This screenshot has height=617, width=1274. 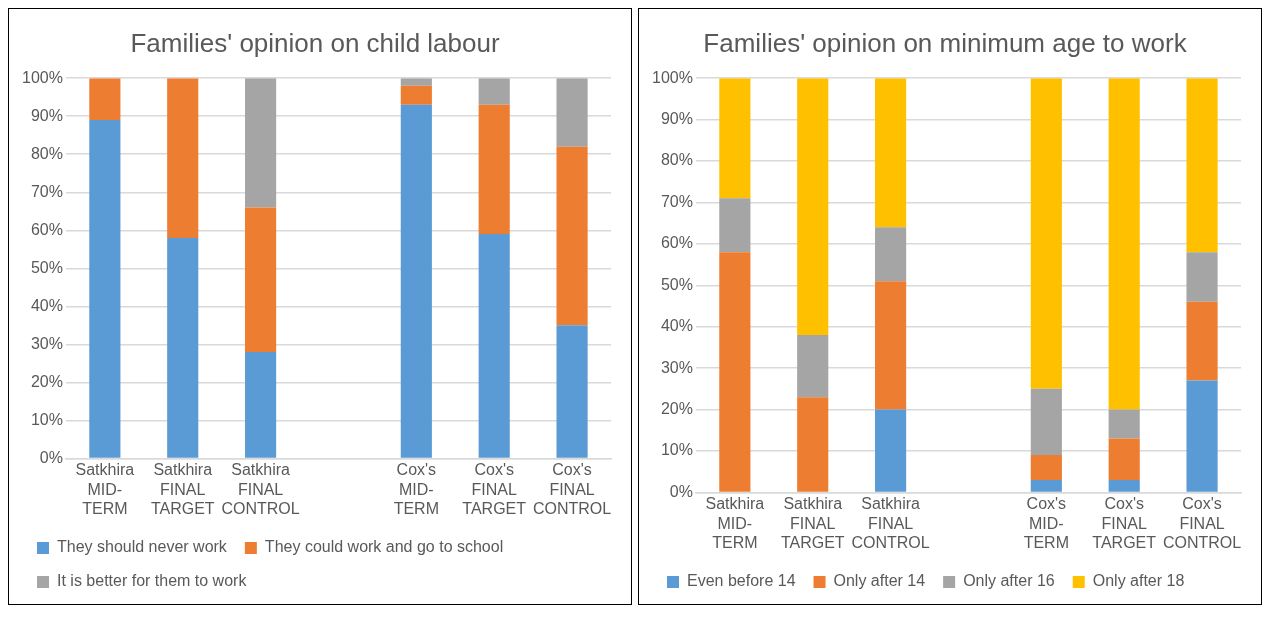 I want to click on legend-label: It is better for them to work, so click(x=152, y=581).